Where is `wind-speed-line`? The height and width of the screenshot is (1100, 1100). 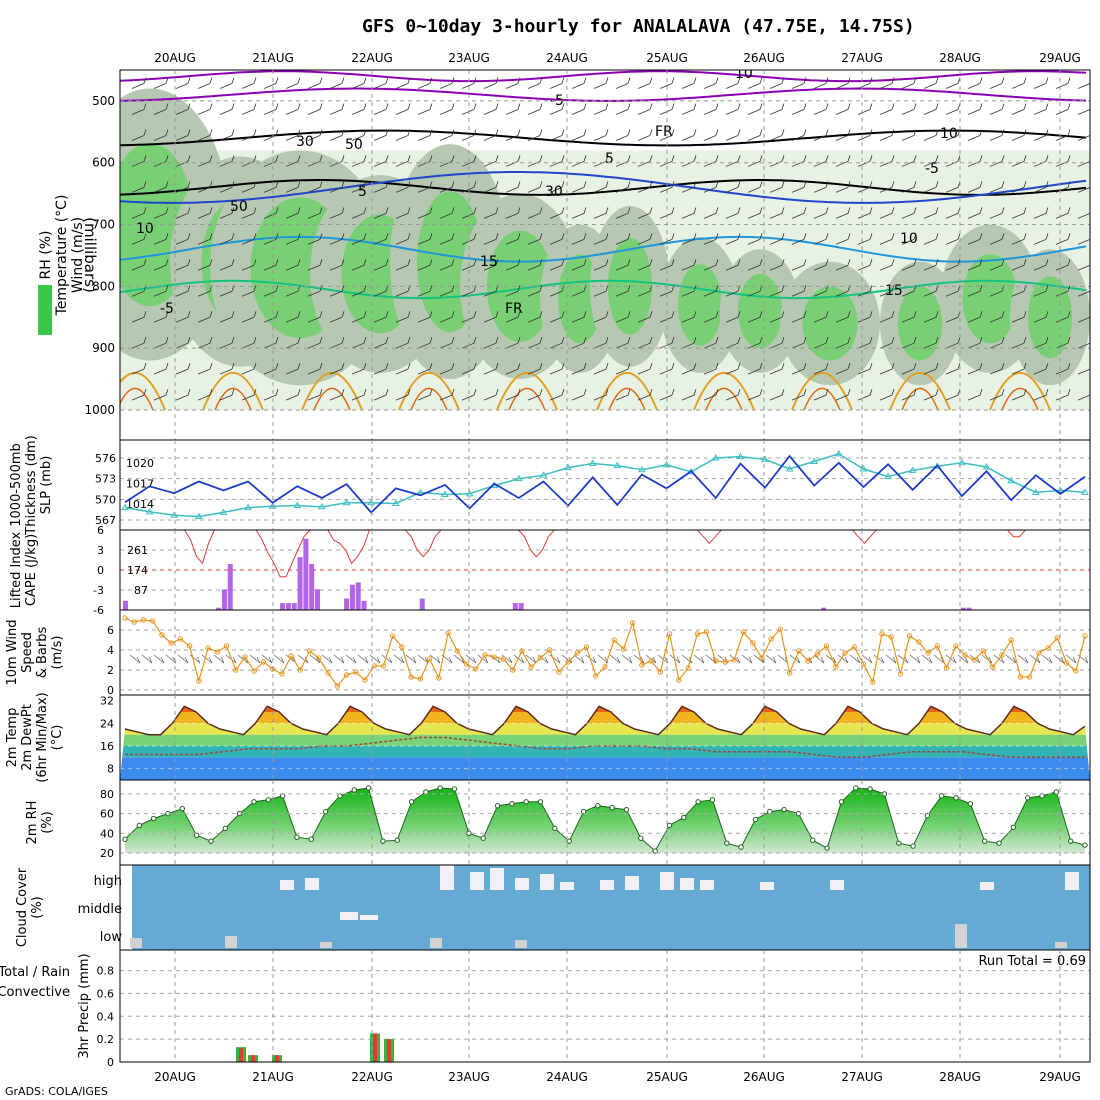
wind-speed-line is located at coordinates (605, 652).